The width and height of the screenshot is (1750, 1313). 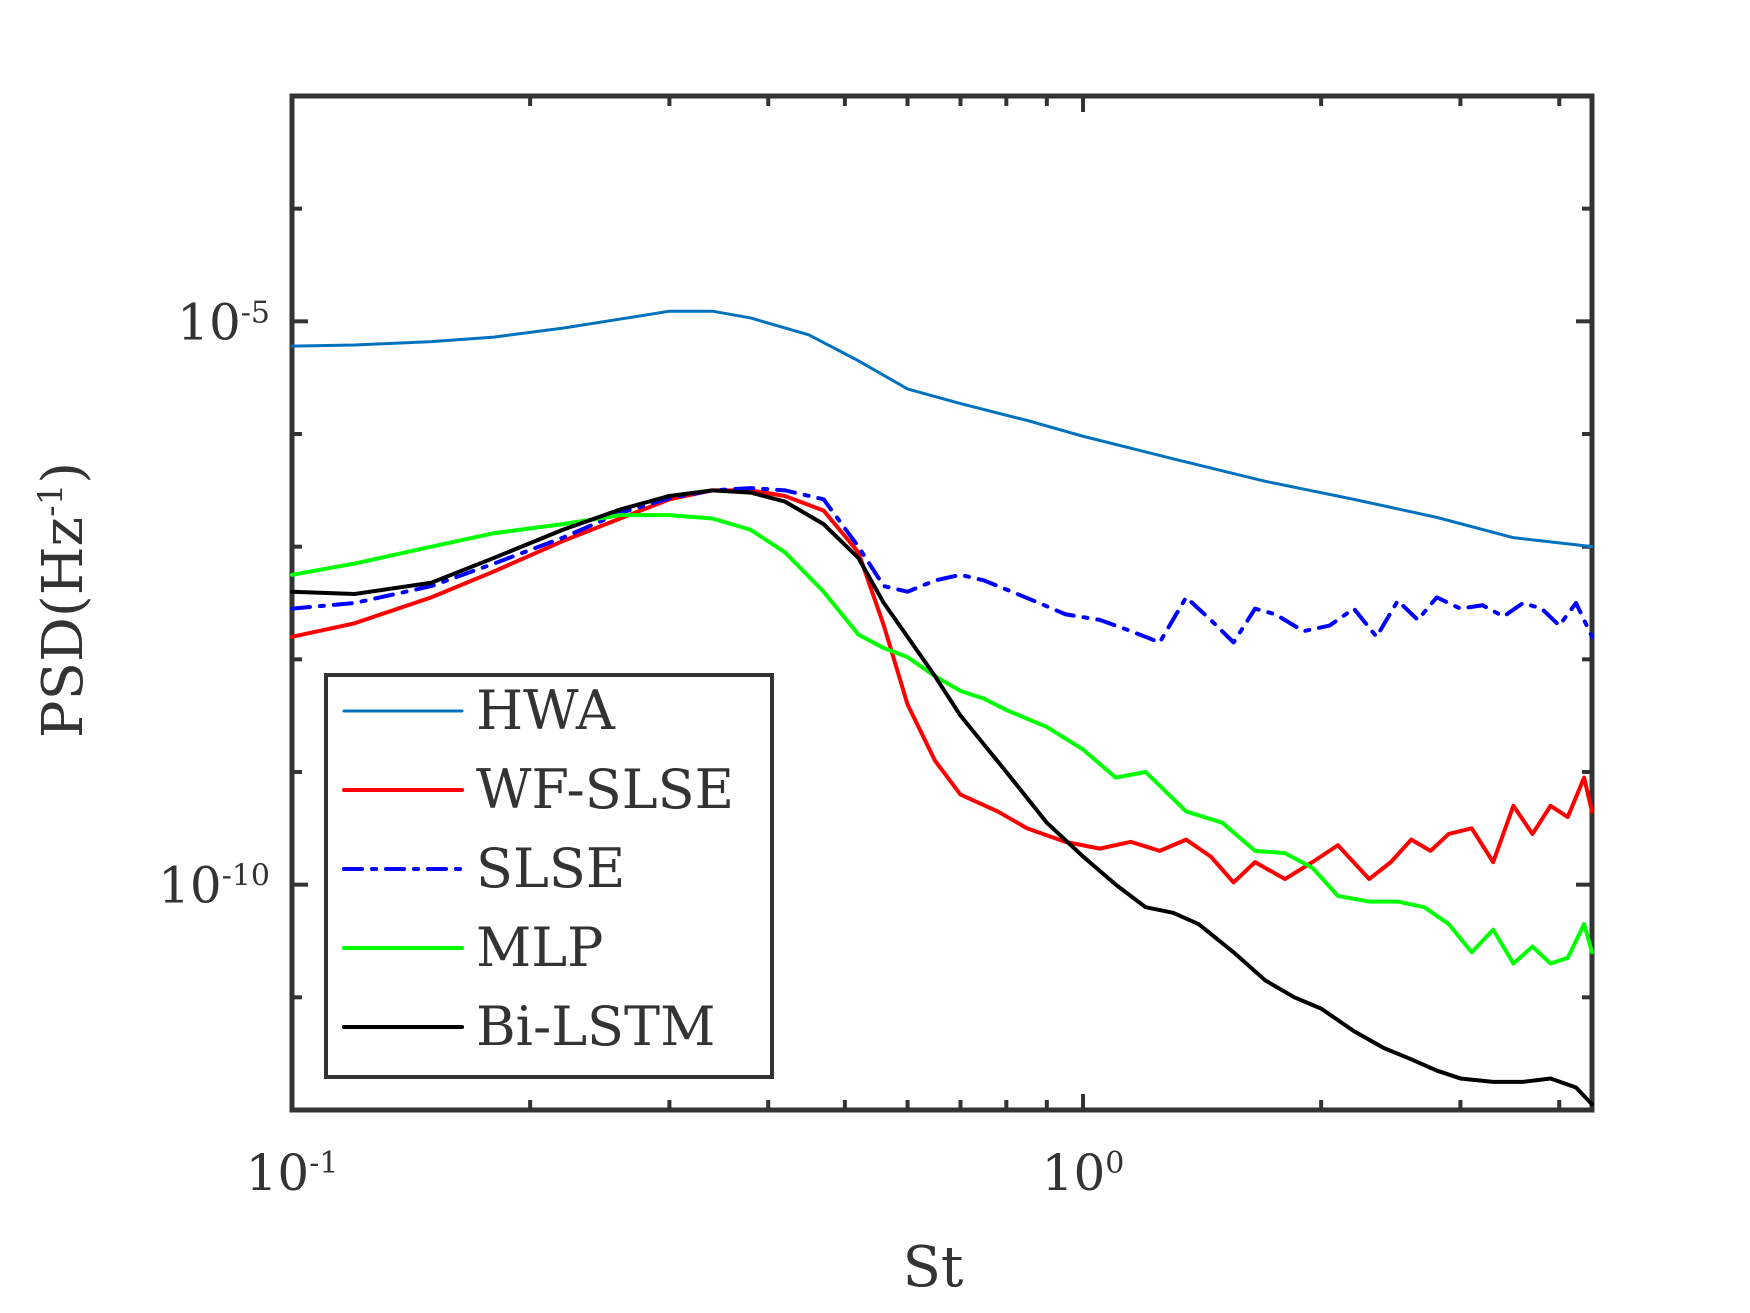 I want to click on legend-label-slse: SLSE, so click(x=550, y=868).